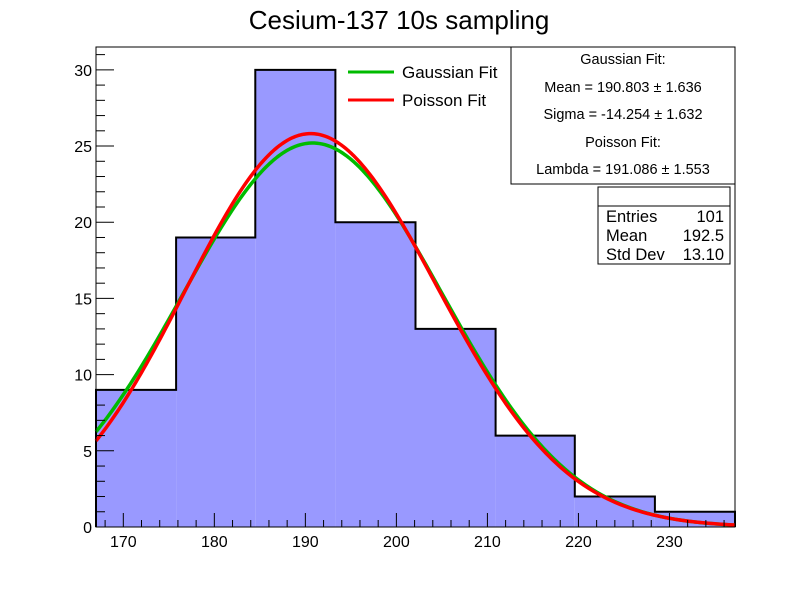  I want to click on x-tick-label: 230, so click(669, 542).